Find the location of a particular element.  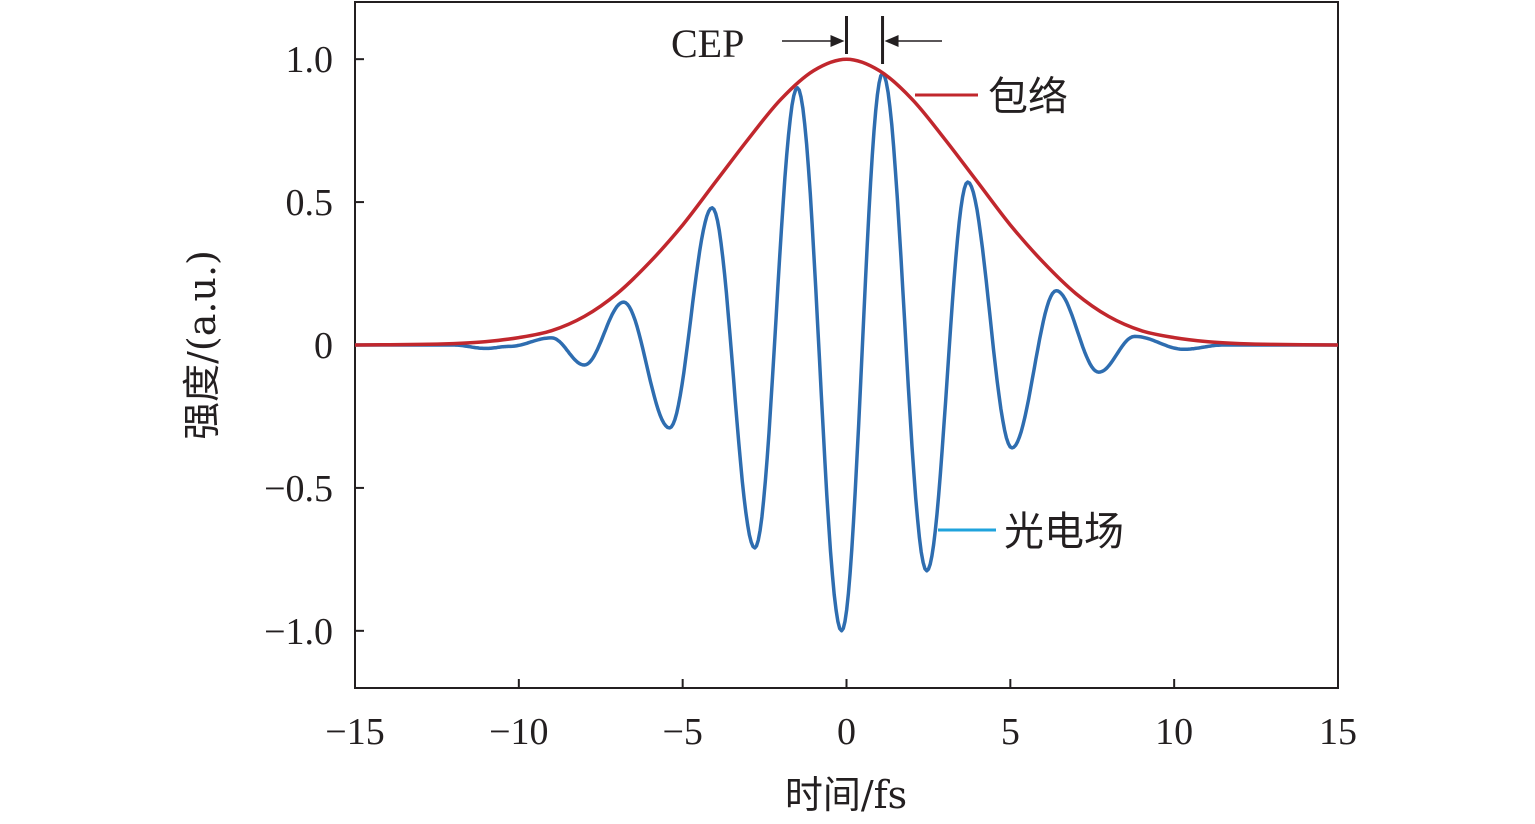

x-tick-label: 15 is located at coordinates (1338, 732).